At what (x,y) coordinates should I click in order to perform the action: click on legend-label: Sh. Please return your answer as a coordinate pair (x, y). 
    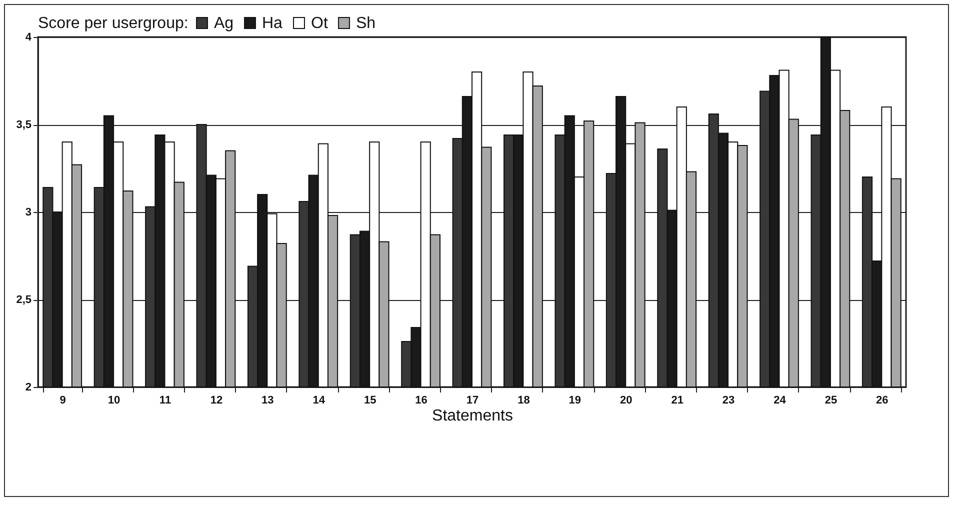
    Looking at the image, I should click on (366, 23).